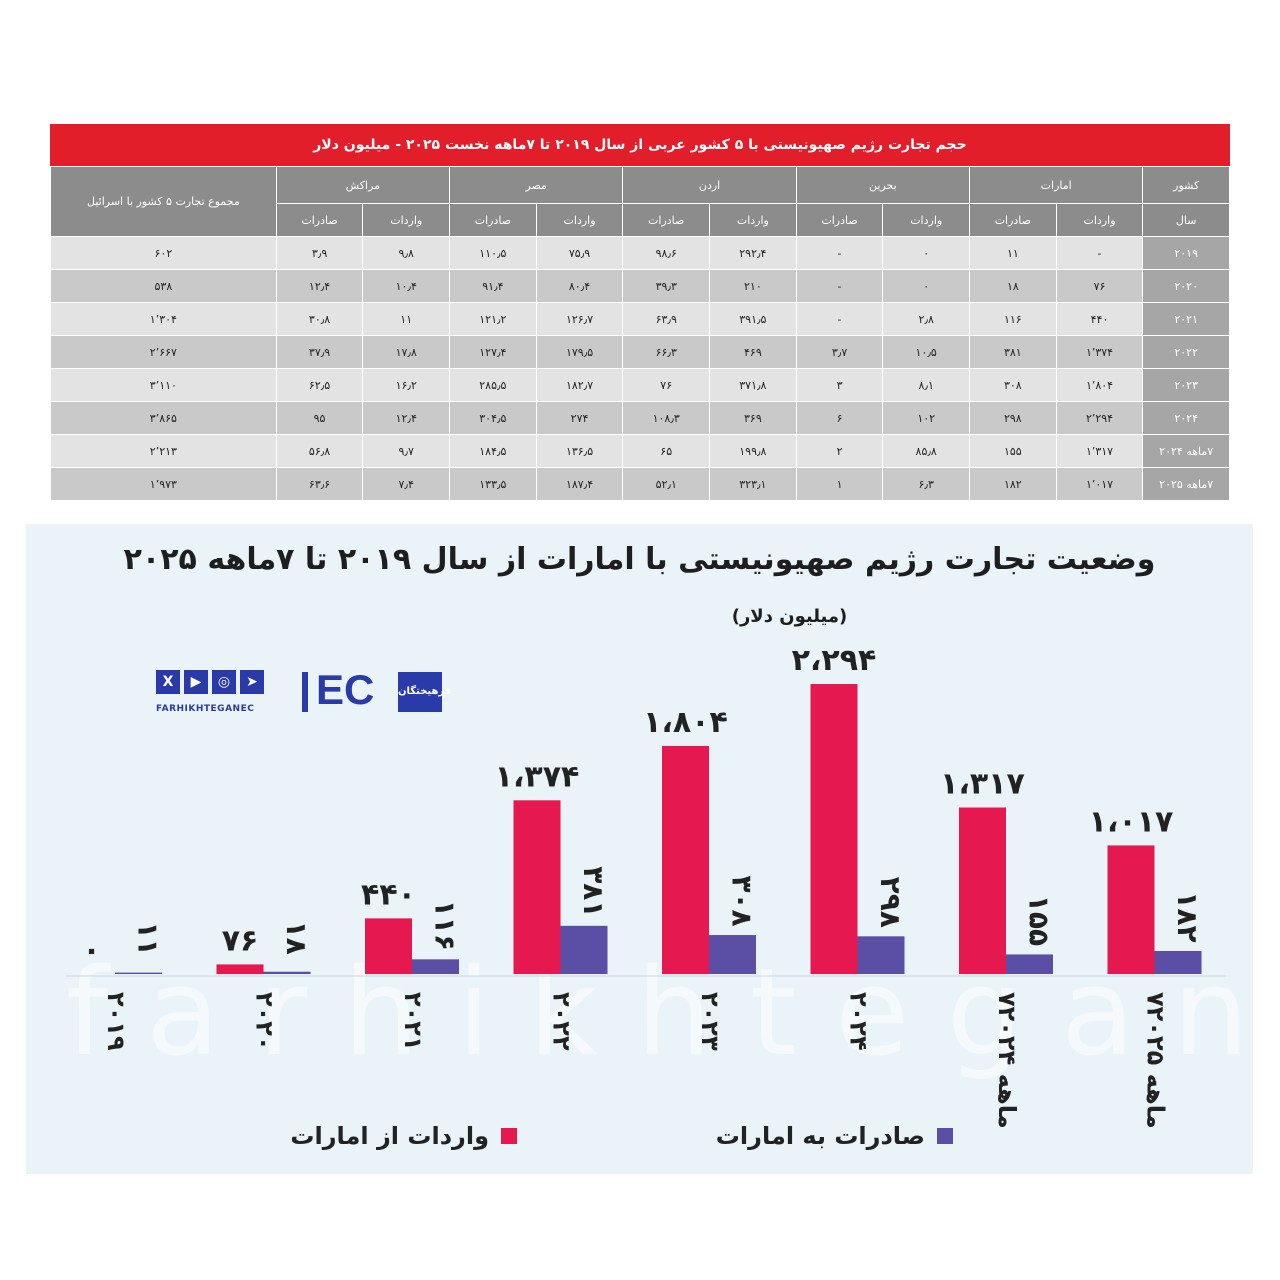 The image size is (1280, 1280). I want to click on year-cell: ۲۰۲۱, so click(1186, 319).